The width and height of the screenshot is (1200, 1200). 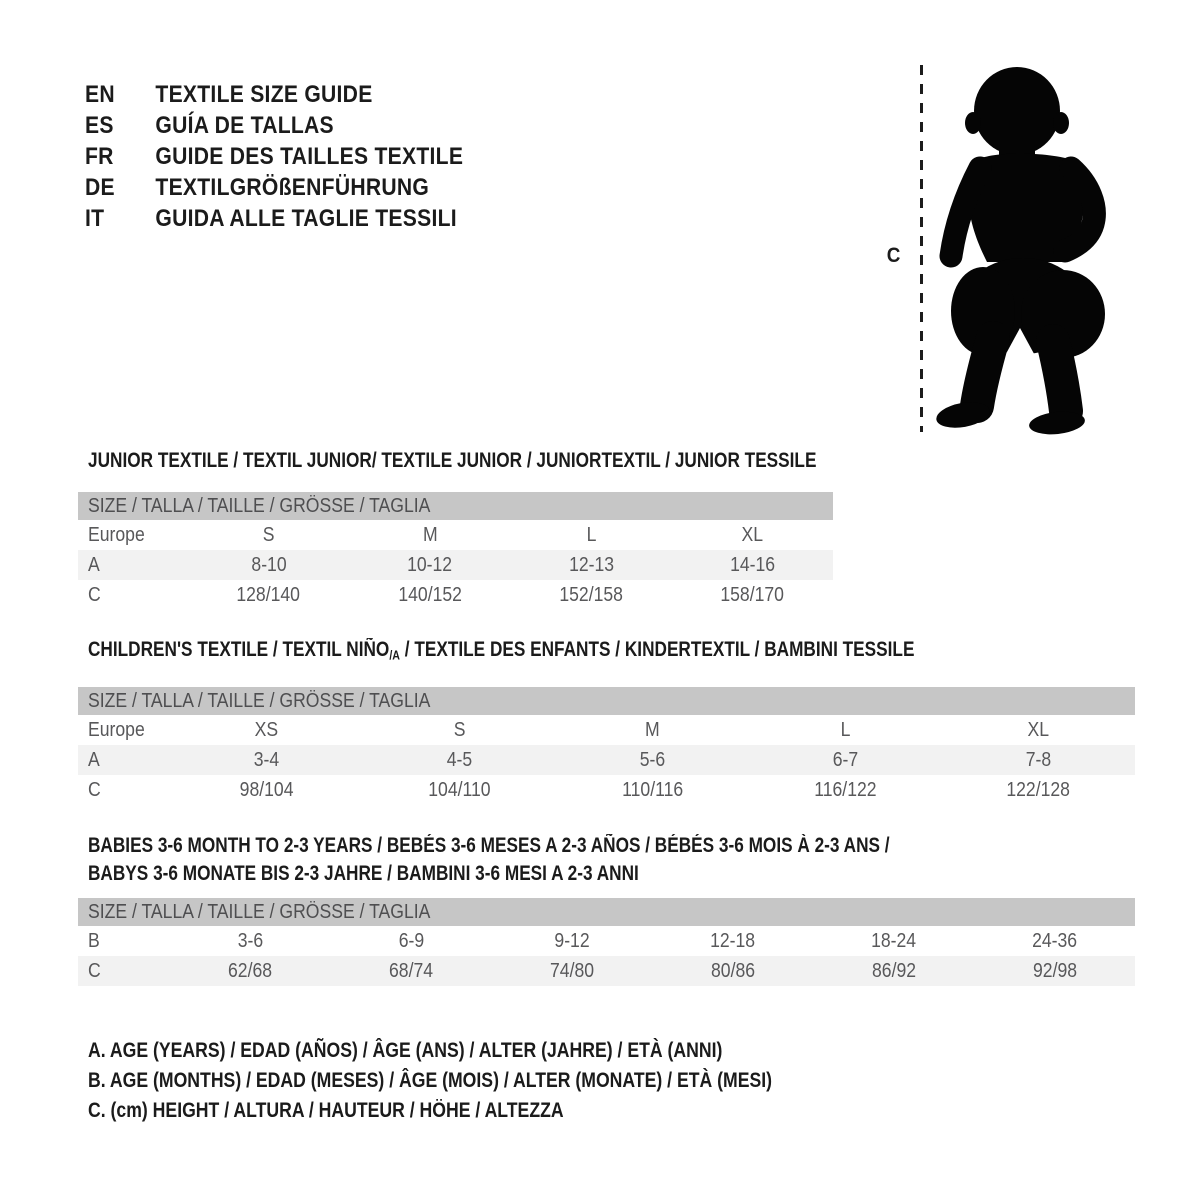 What do you see at coordinates (845, 759) in the screenshot?
I see `size-cell: 6-7` at bounding box center [845, 759].